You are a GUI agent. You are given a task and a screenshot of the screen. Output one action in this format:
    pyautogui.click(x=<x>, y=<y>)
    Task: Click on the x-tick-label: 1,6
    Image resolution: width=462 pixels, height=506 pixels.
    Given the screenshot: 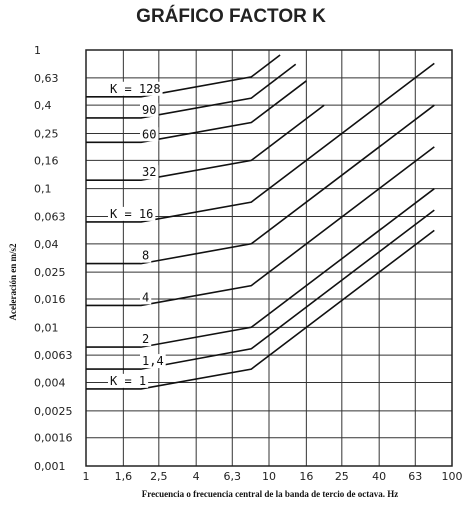 What is the action you would take?
    pyautogui.click(x=124, y=476)
    